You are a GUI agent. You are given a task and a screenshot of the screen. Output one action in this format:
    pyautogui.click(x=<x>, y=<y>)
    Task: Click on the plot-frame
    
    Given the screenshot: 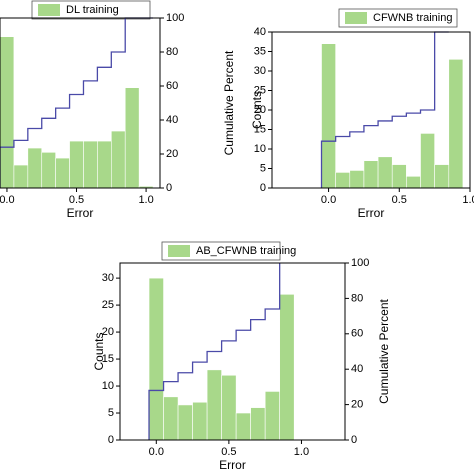 What is the action you would take?
    pyautogui.click(x=80, y=103)
    